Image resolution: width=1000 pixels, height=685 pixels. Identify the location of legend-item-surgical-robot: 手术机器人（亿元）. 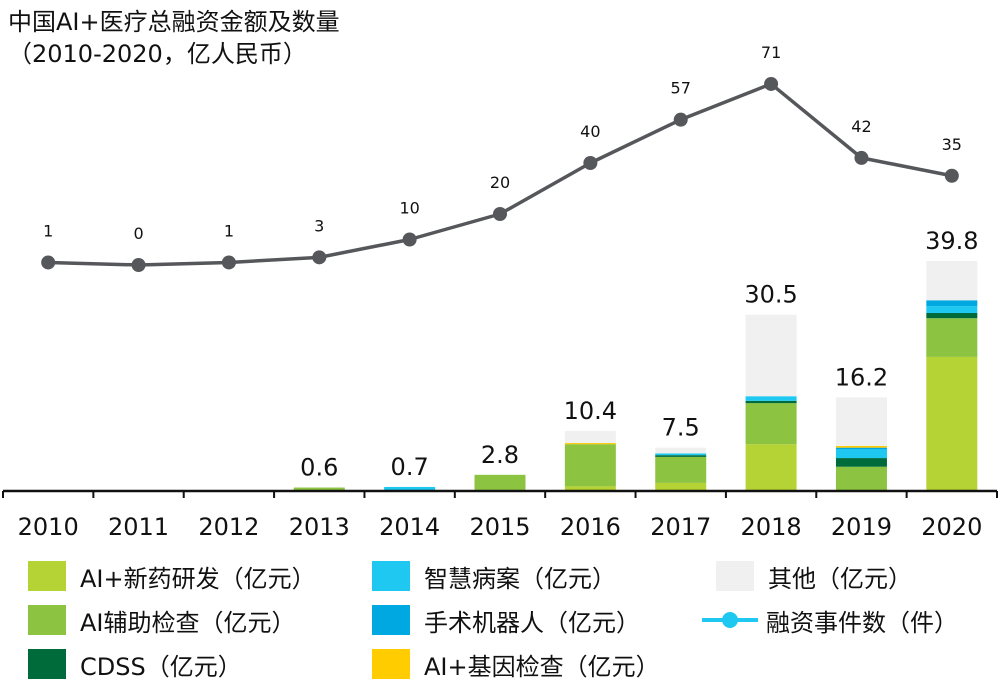
(506, 620).